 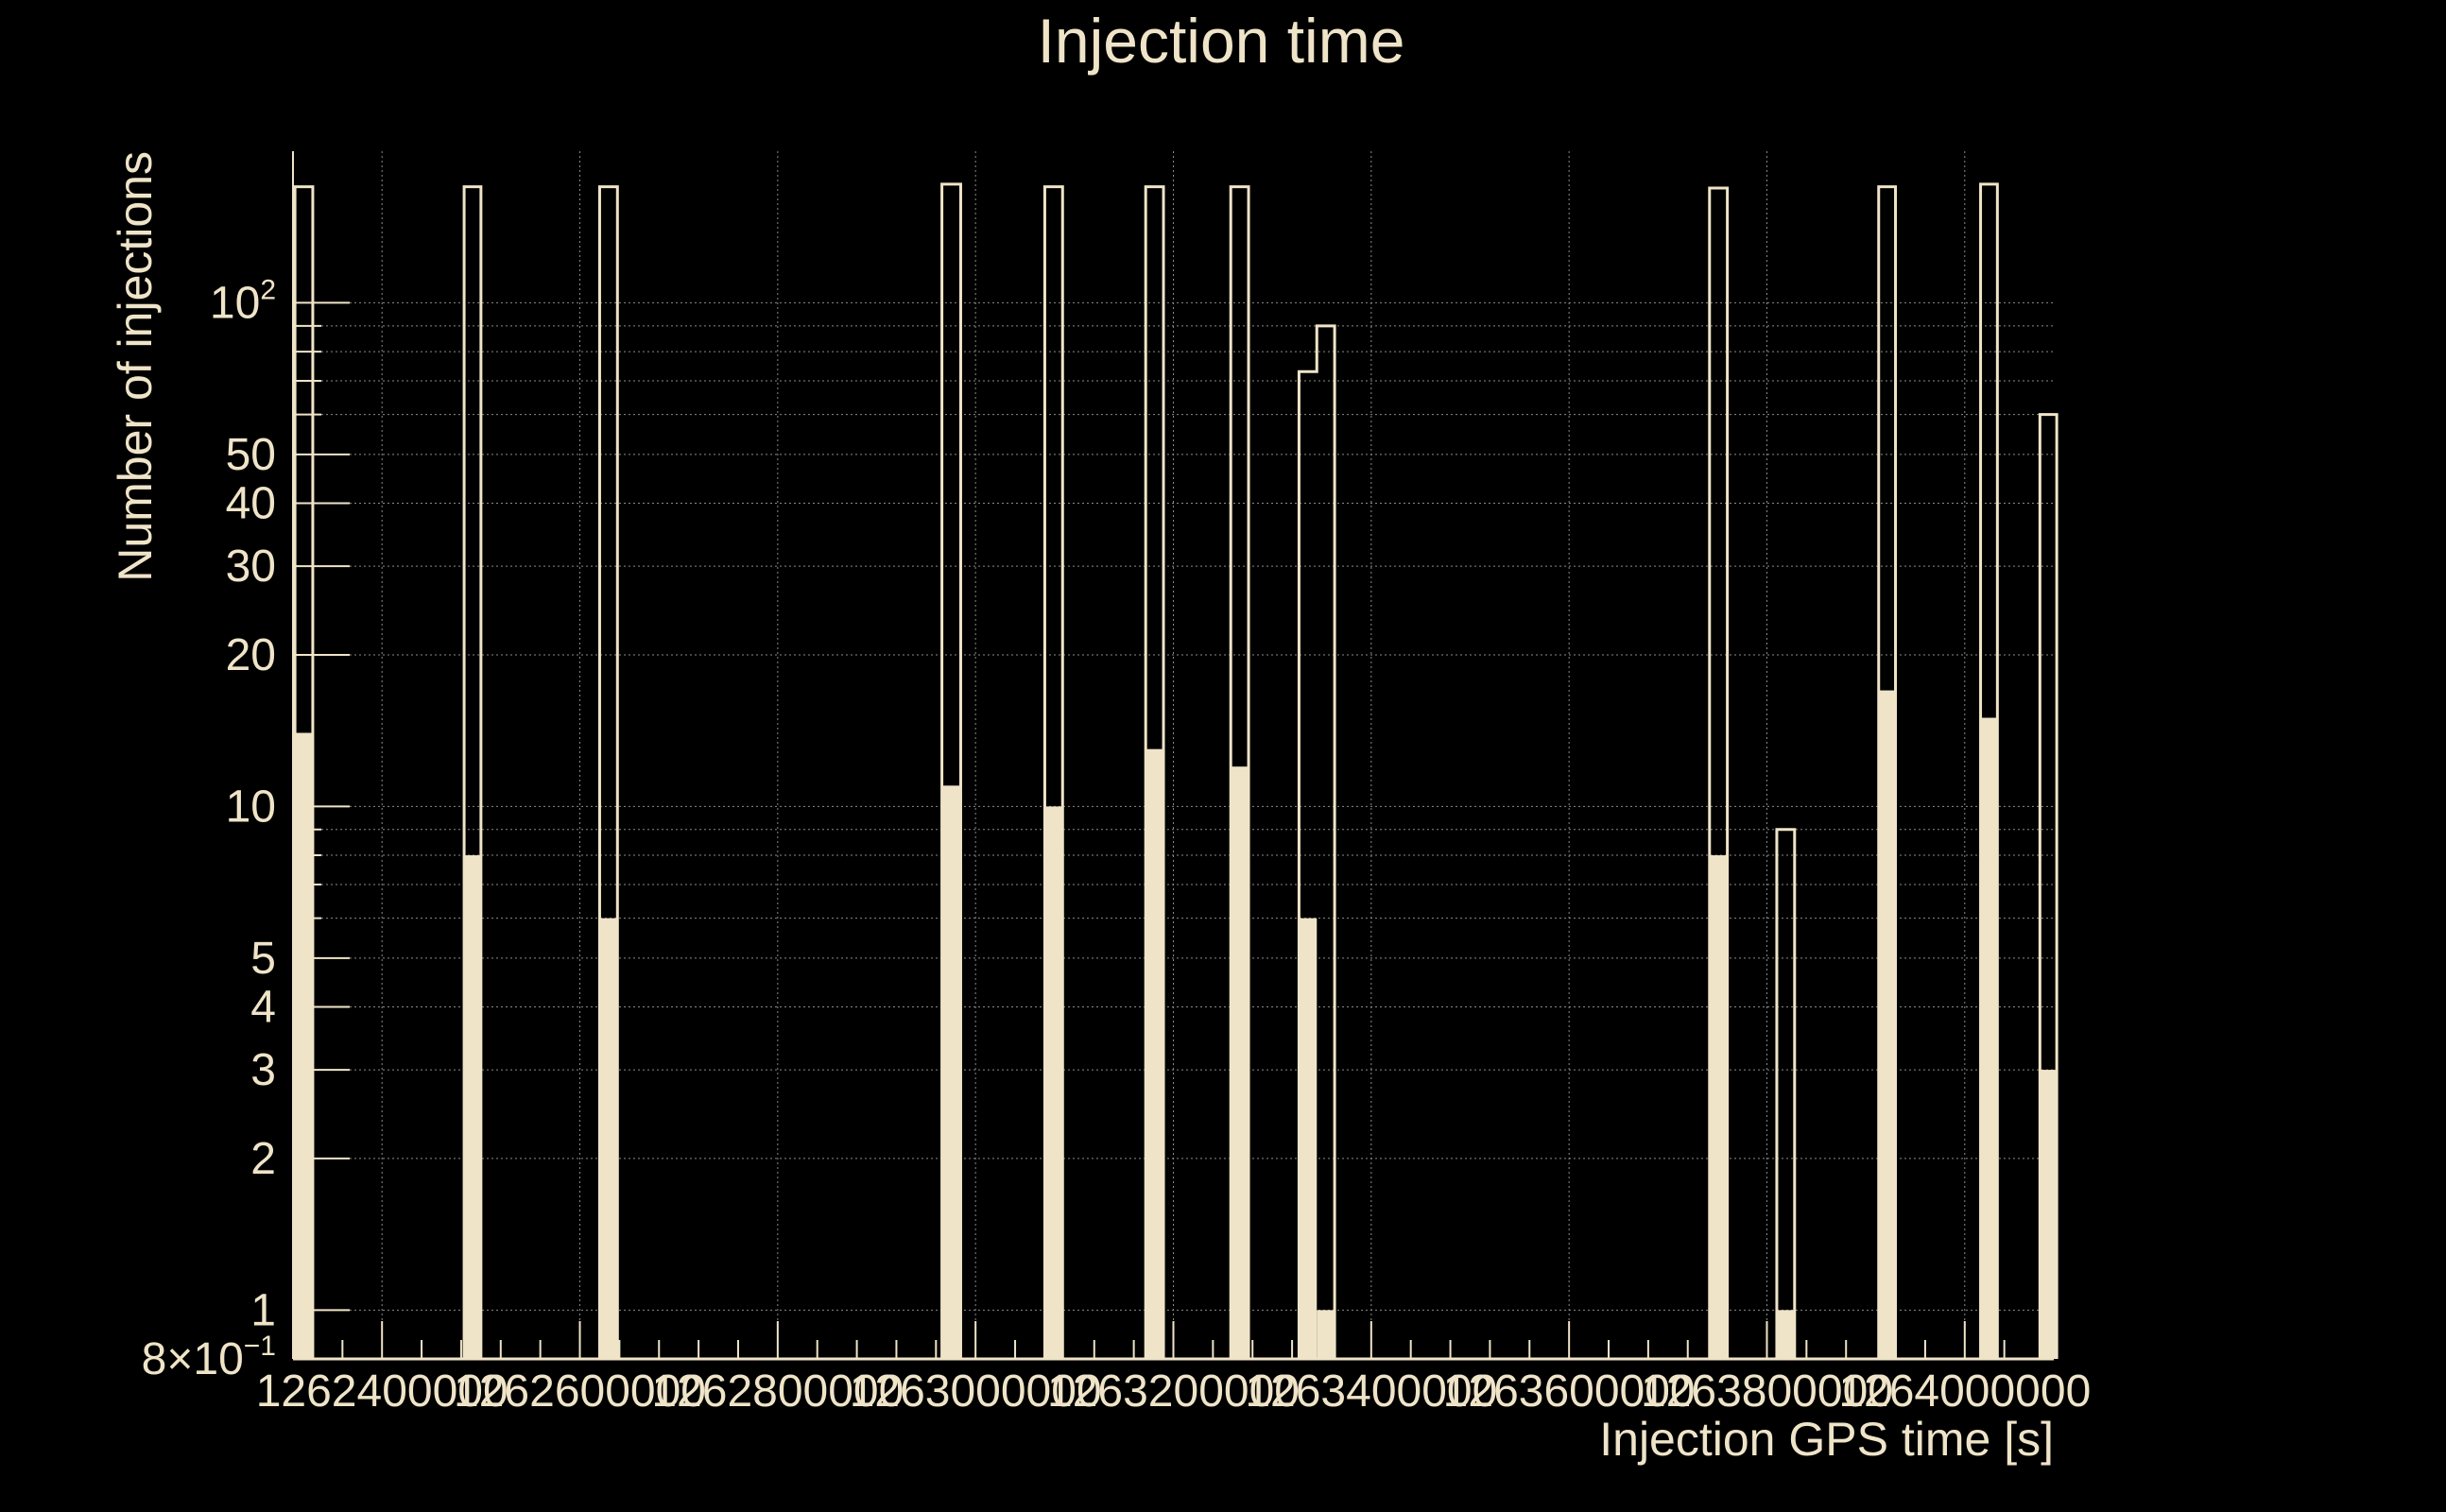 I want to click on y-tick-label: 5, so click(x=263, y=959).